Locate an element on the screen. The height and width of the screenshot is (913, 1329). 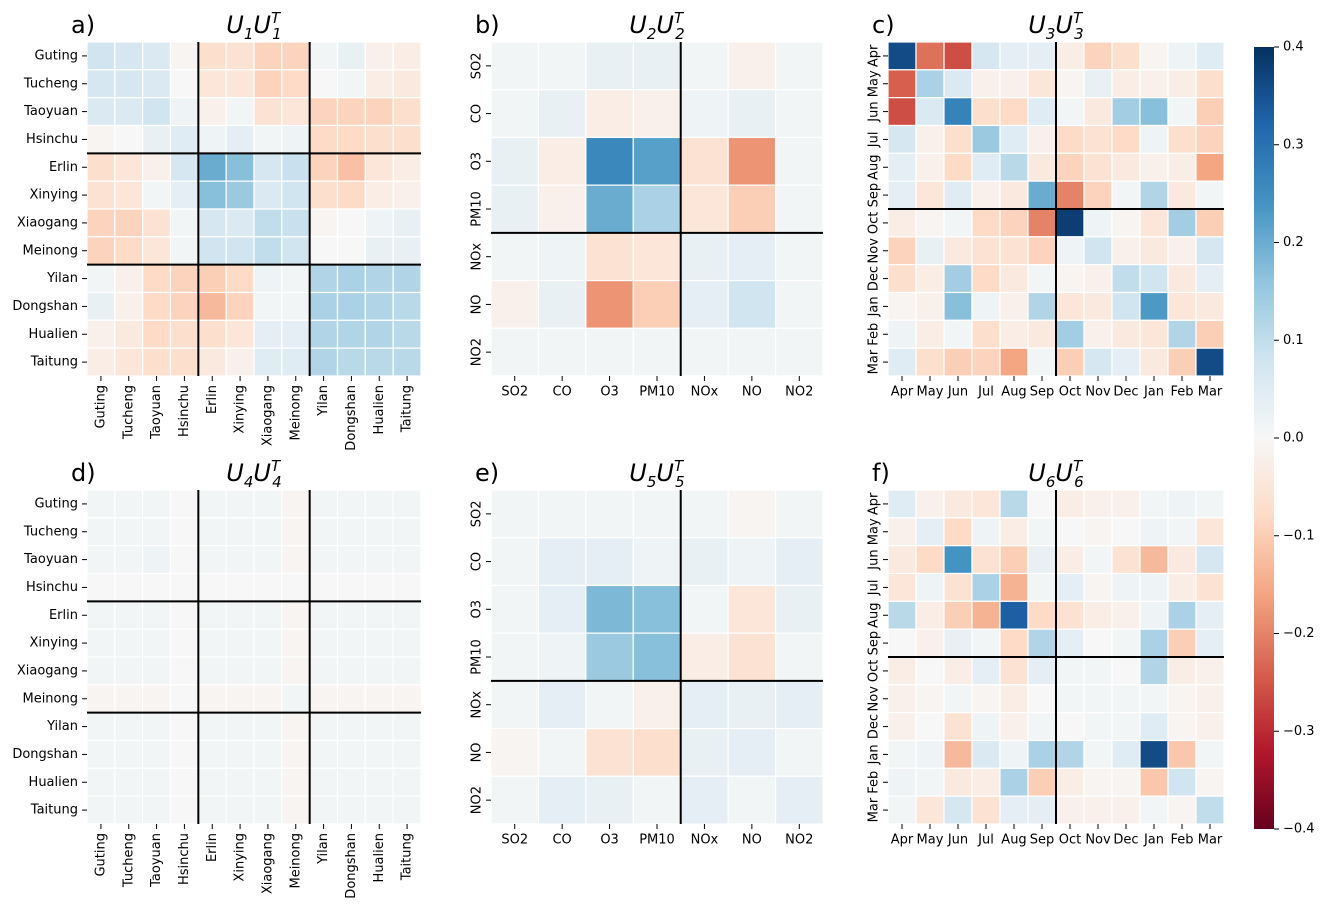
x-tick-label: Sep is located at coordinates (1042, 392).